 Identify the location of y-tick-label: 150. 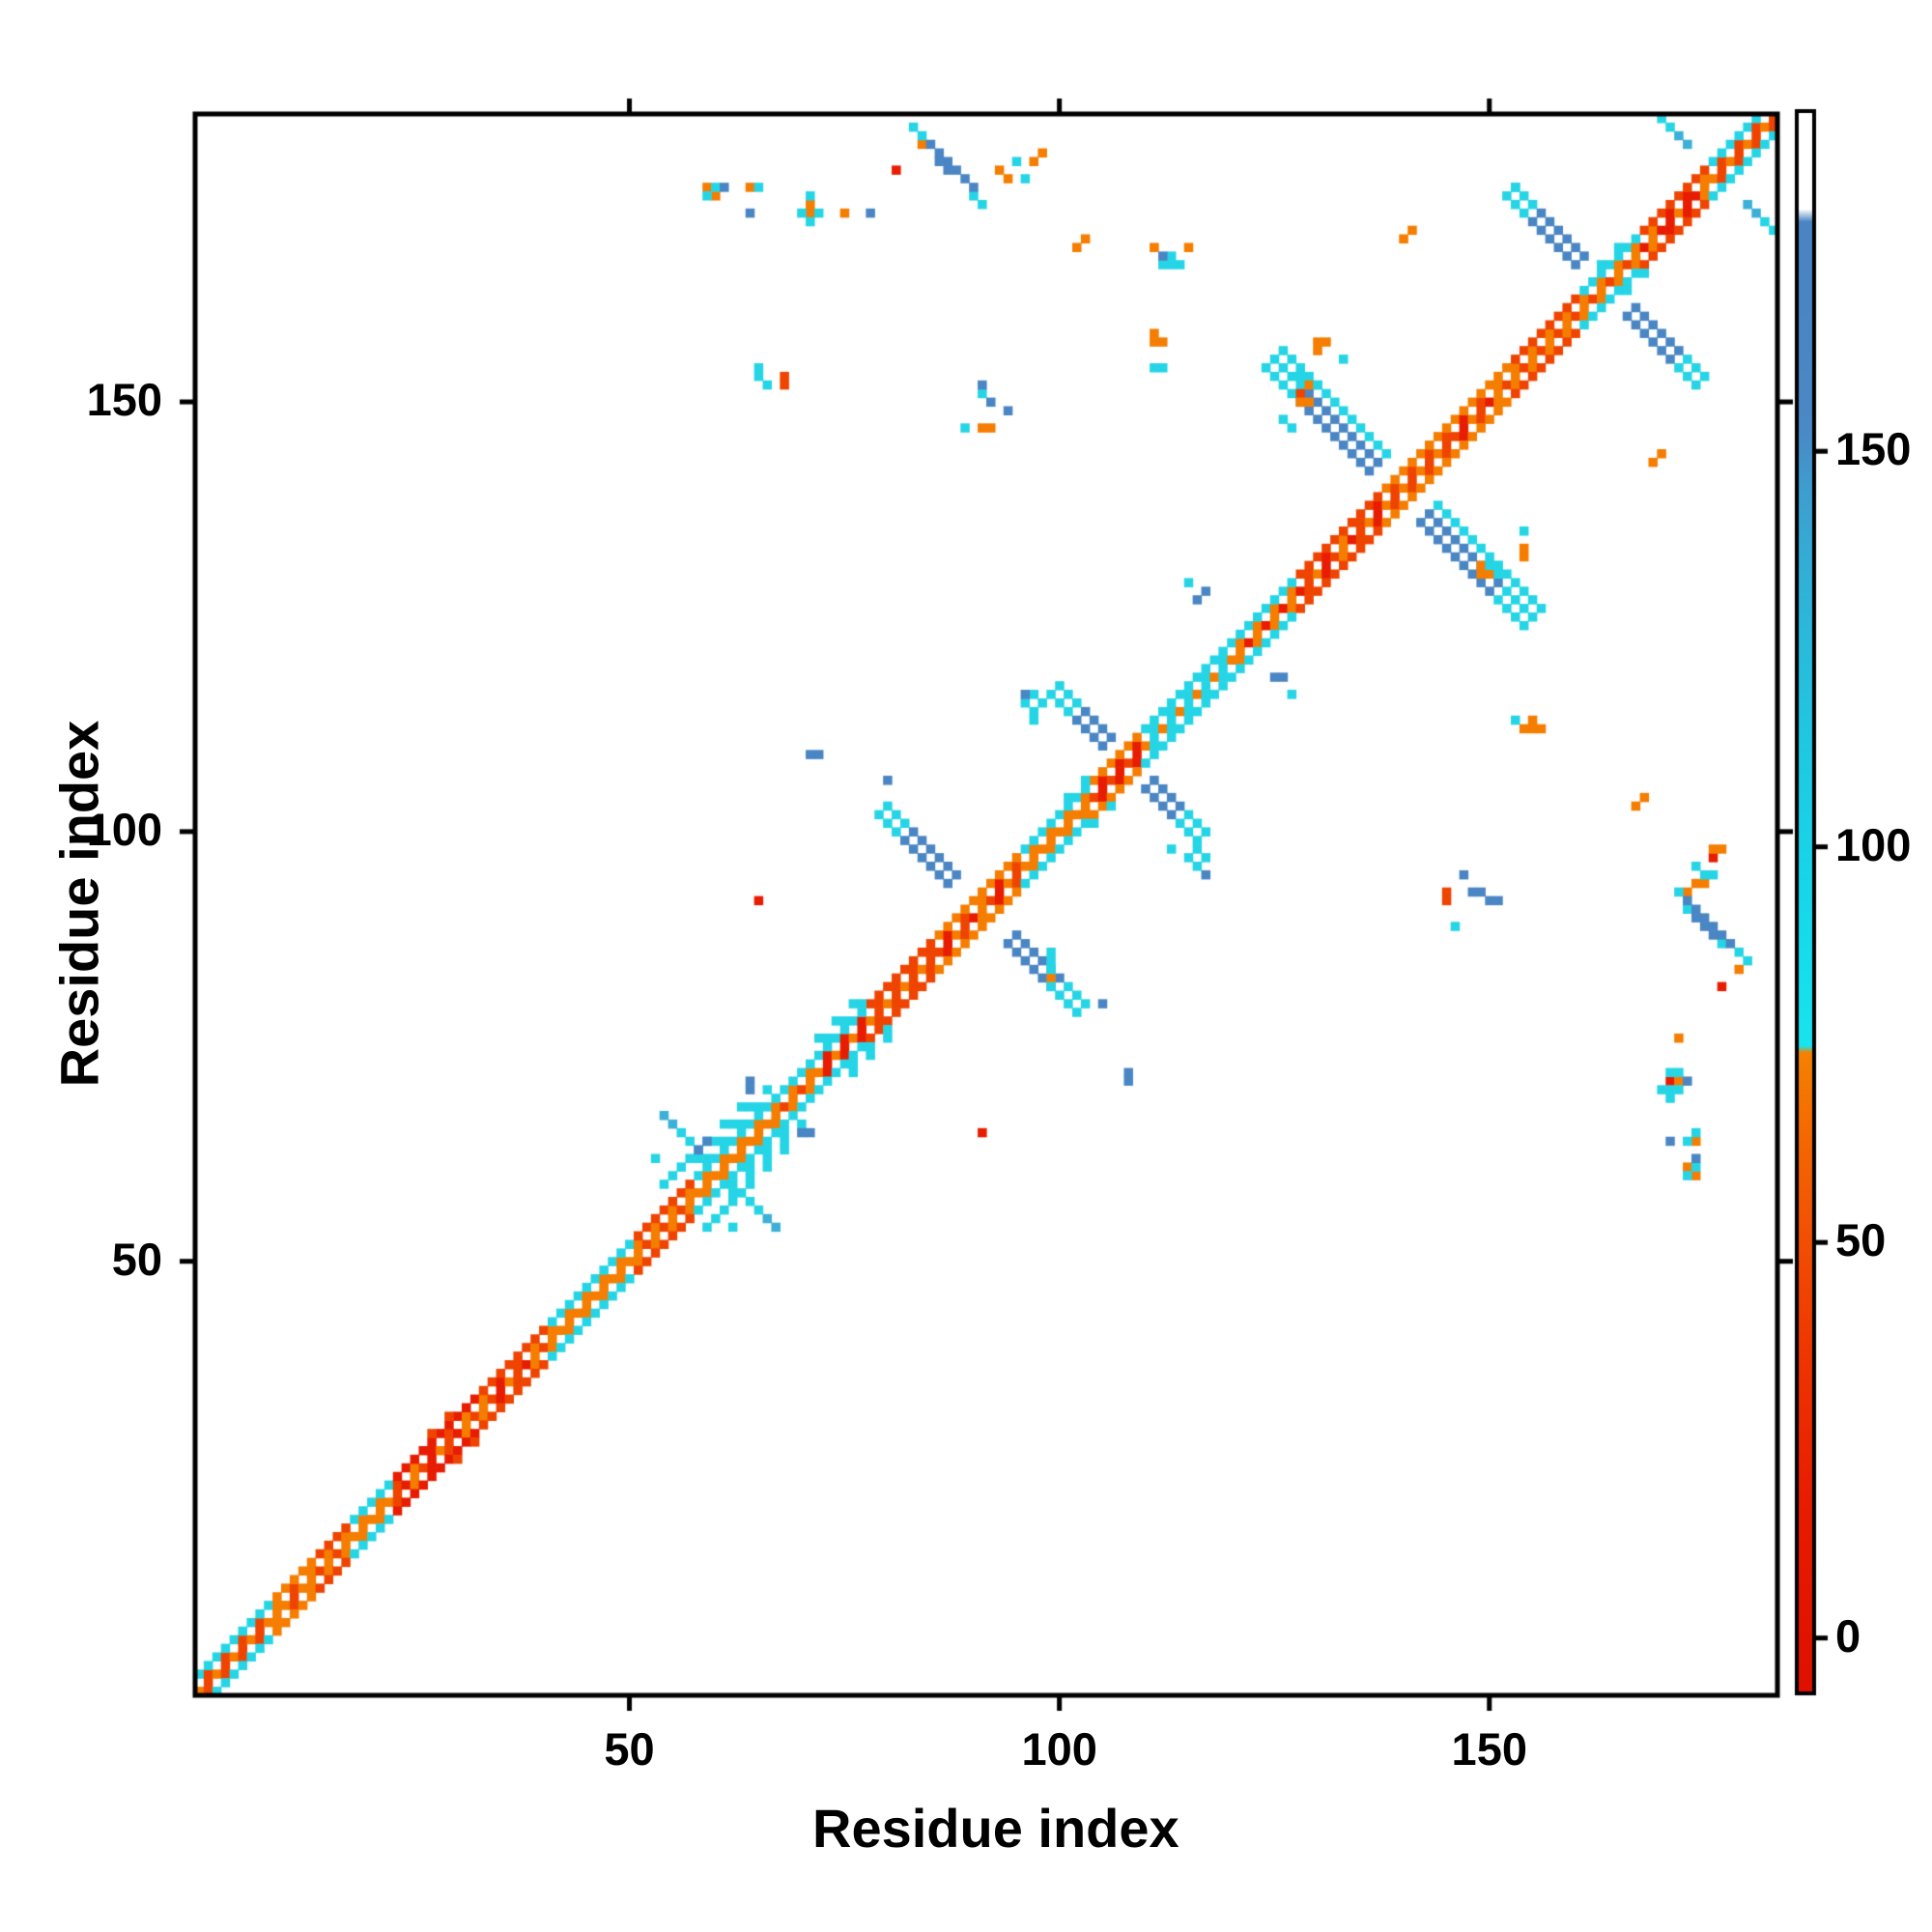
(124, 400).